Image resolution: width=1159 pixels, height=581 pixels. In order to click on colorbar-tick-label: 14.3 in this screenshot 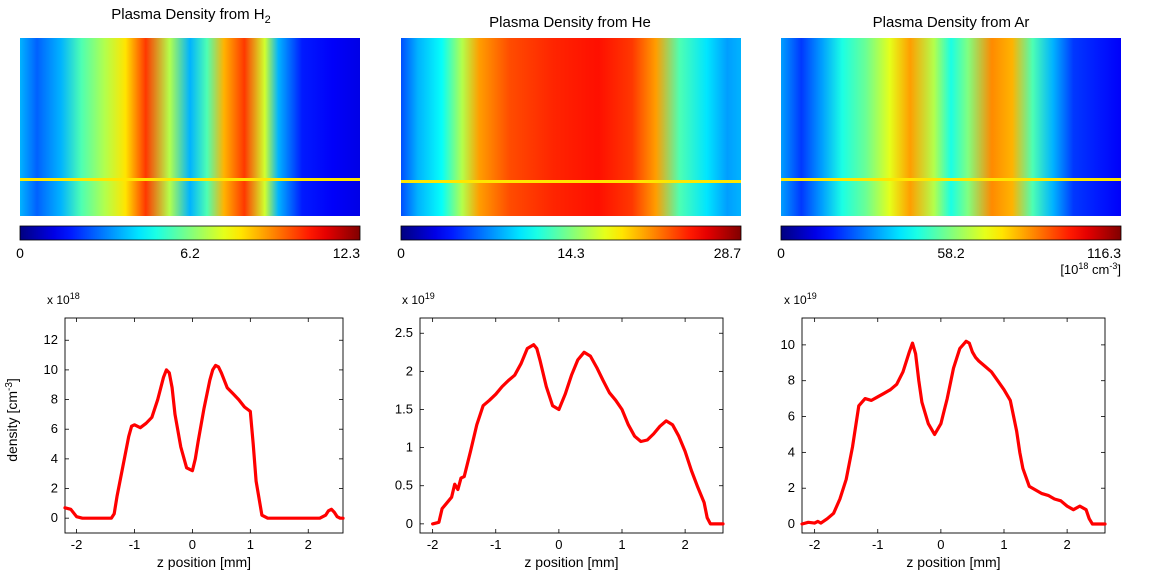, I will do `click(570, 253)`.